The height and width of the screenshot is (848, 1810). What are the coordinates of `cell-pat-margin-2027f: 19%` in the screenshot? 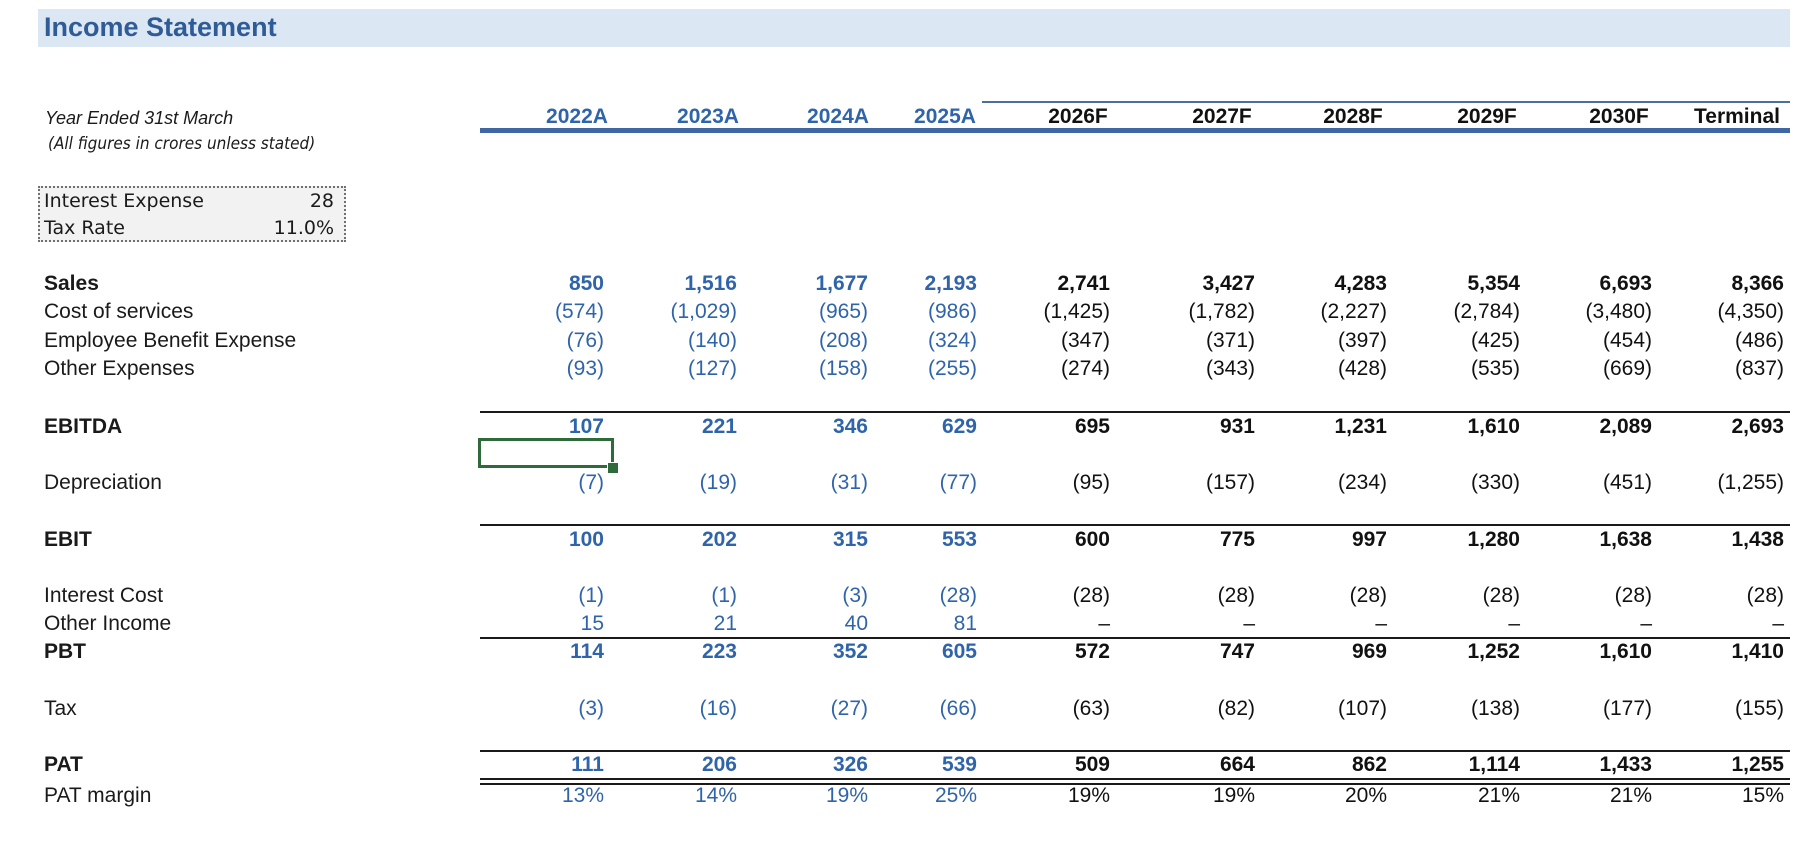 It's located at (1233, 795).